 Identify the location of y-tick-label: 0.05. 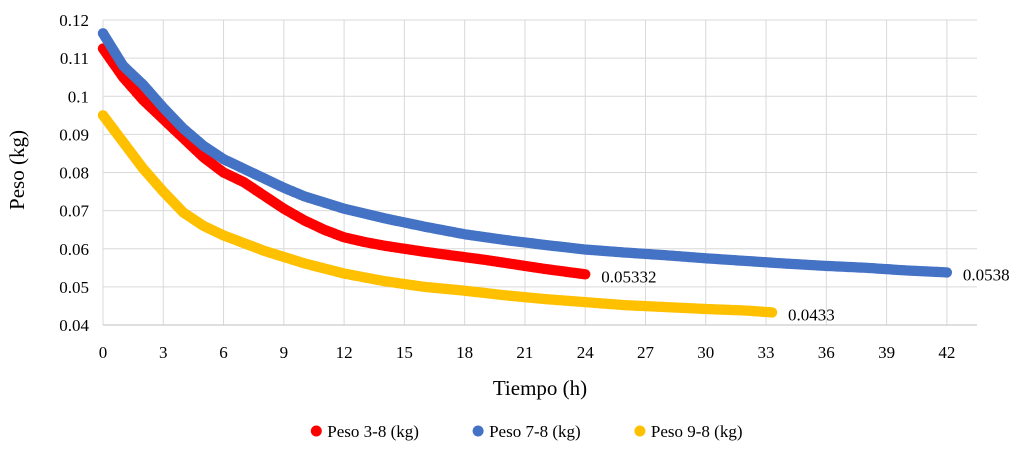
(74, 287).